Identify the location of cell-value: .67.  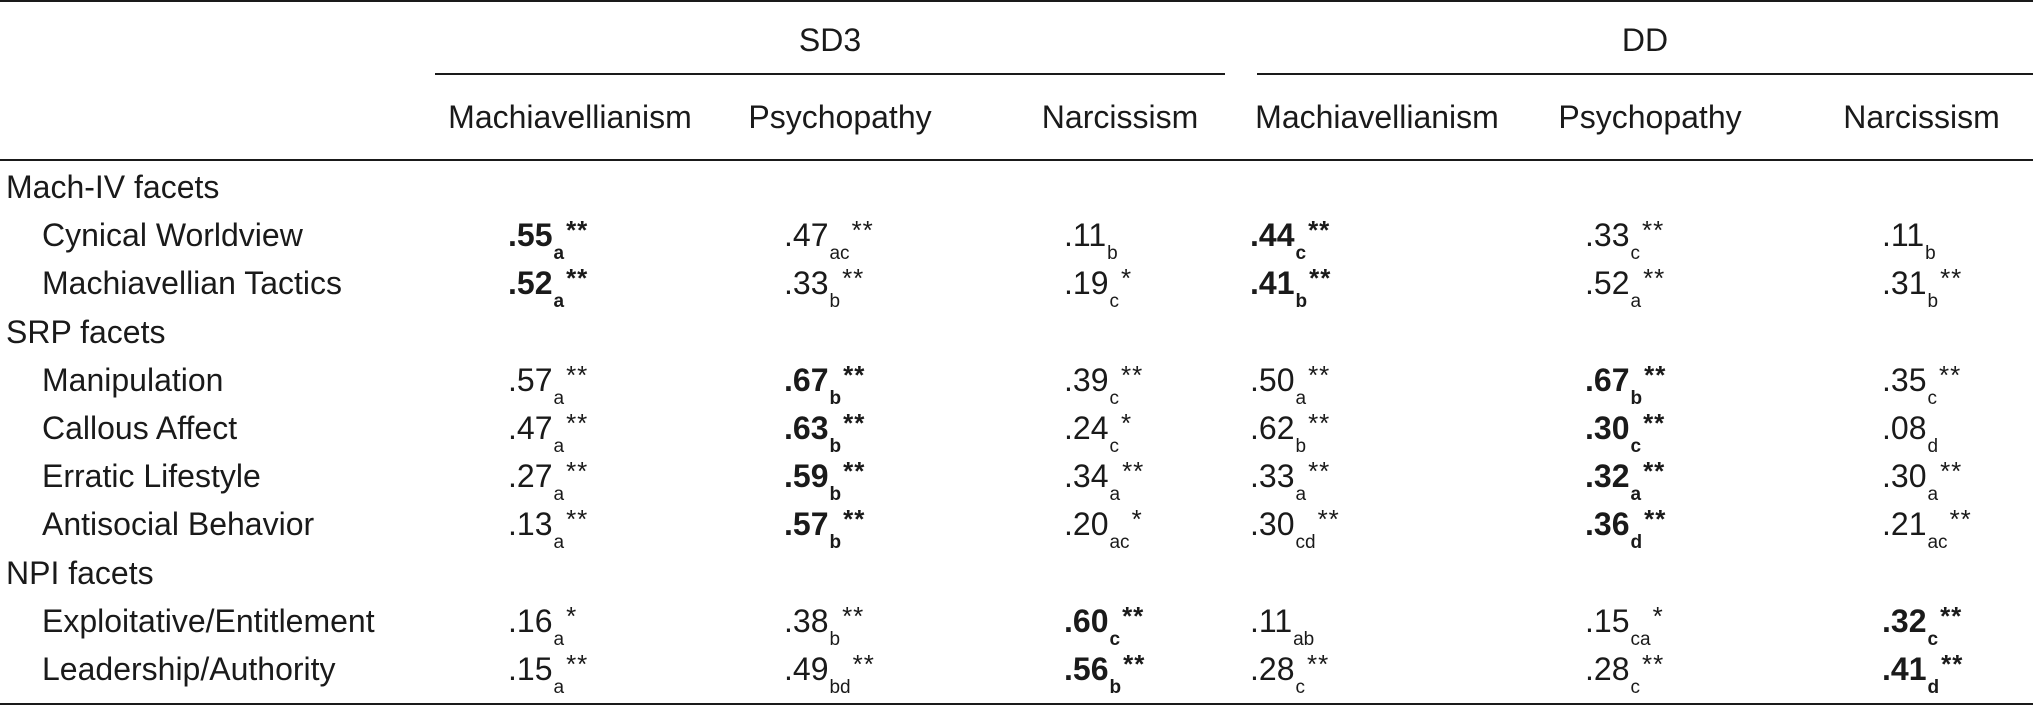
(806, 379).